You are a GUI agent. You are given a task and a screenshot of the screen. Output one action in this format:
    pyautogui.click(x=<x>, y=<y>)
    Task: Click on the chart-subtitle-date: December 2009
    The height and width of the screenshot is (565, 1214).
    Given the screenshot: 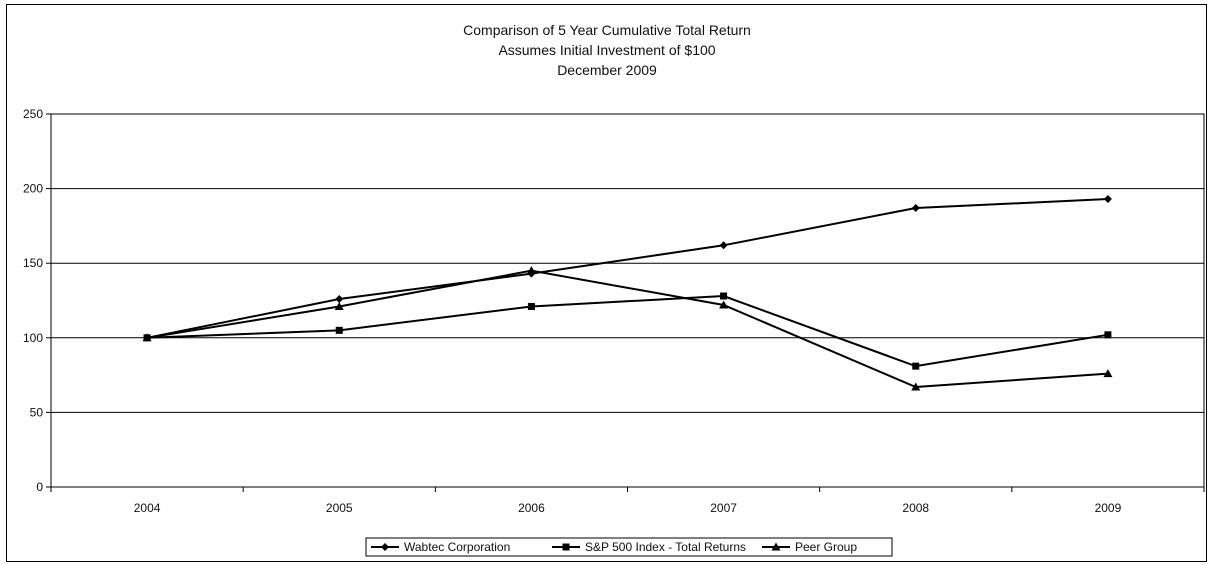 What is the action you would take?
    pyautogui.click(x=607, y=70)
    